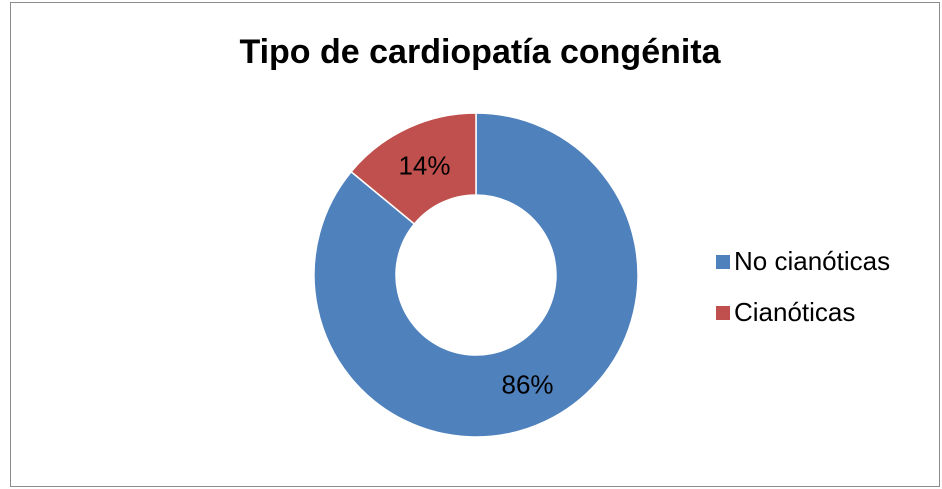 This screenshot has width=942, height=489. I want to click on donut-slice, so click(413, 169).